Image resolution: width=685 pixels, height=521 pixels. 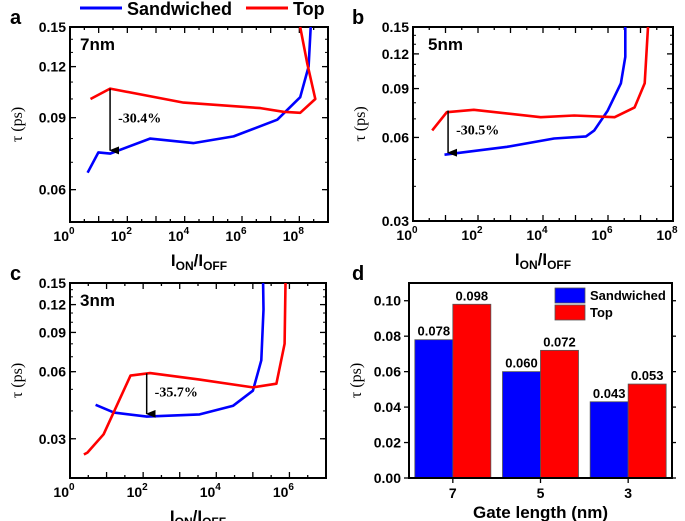 I want to click on x-tick-label: 5, so click(x=541, y=493).